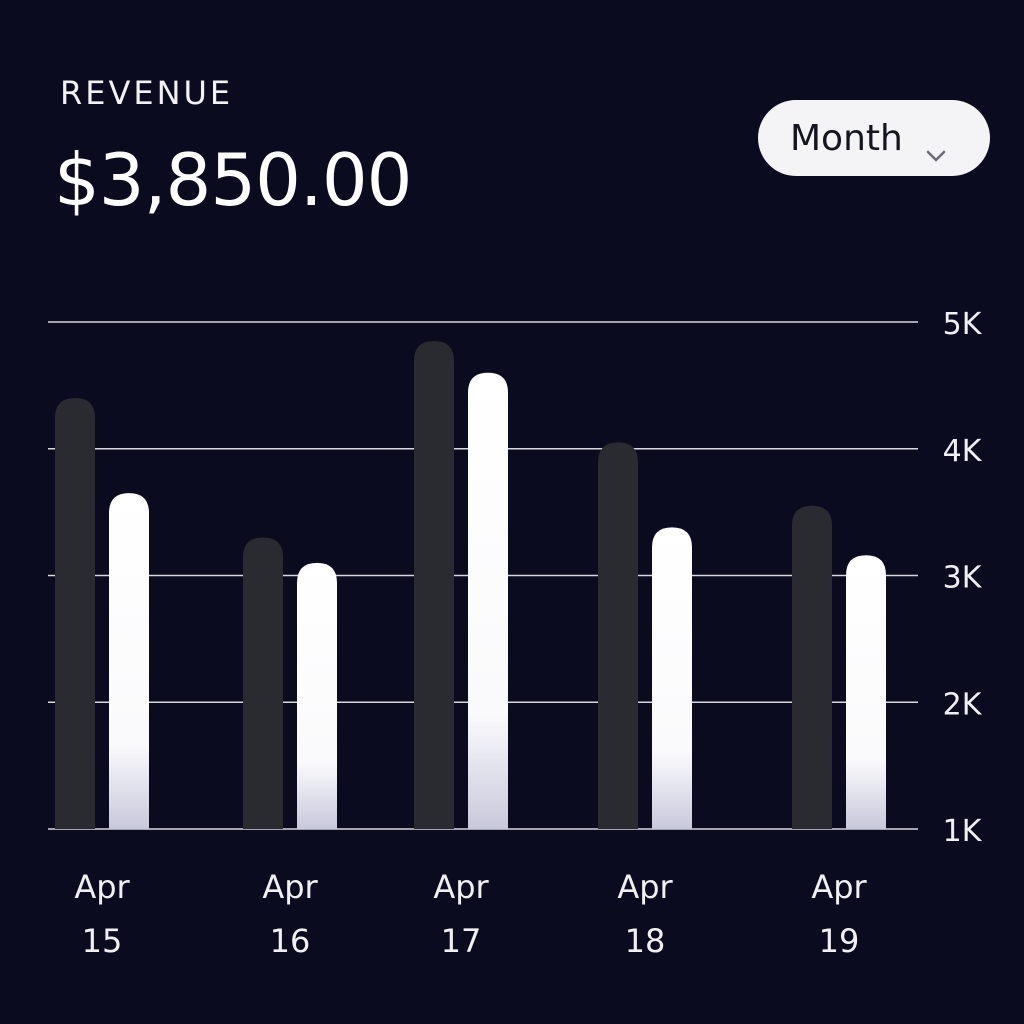 This screenshot has height=1024, width=1024. What do you see at coordinates (963, 831) in the screenshot?
I see `y-tick-label: 1K` at bounding box center [963, 831].